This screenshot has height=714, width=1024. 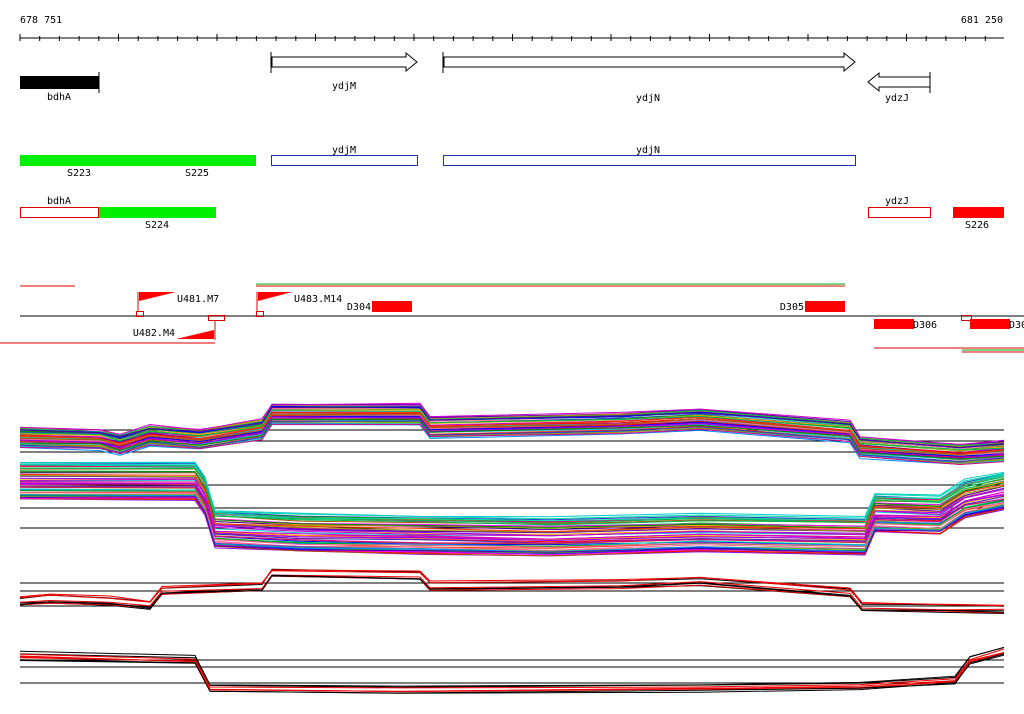 What do you see at coordinates (344, 86) in the screenshot?
I see `gene-ydjM-label: ydjM` at bounding box center [344, 86].